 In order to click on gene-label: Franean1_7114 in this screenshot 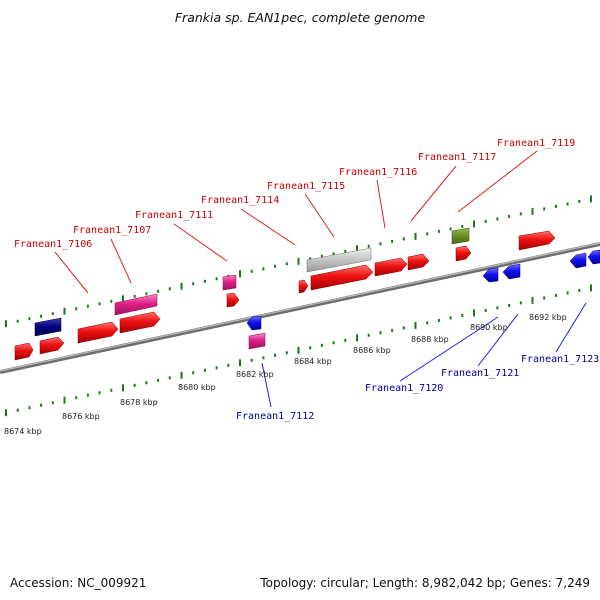, I will do `click(240, 200)`.